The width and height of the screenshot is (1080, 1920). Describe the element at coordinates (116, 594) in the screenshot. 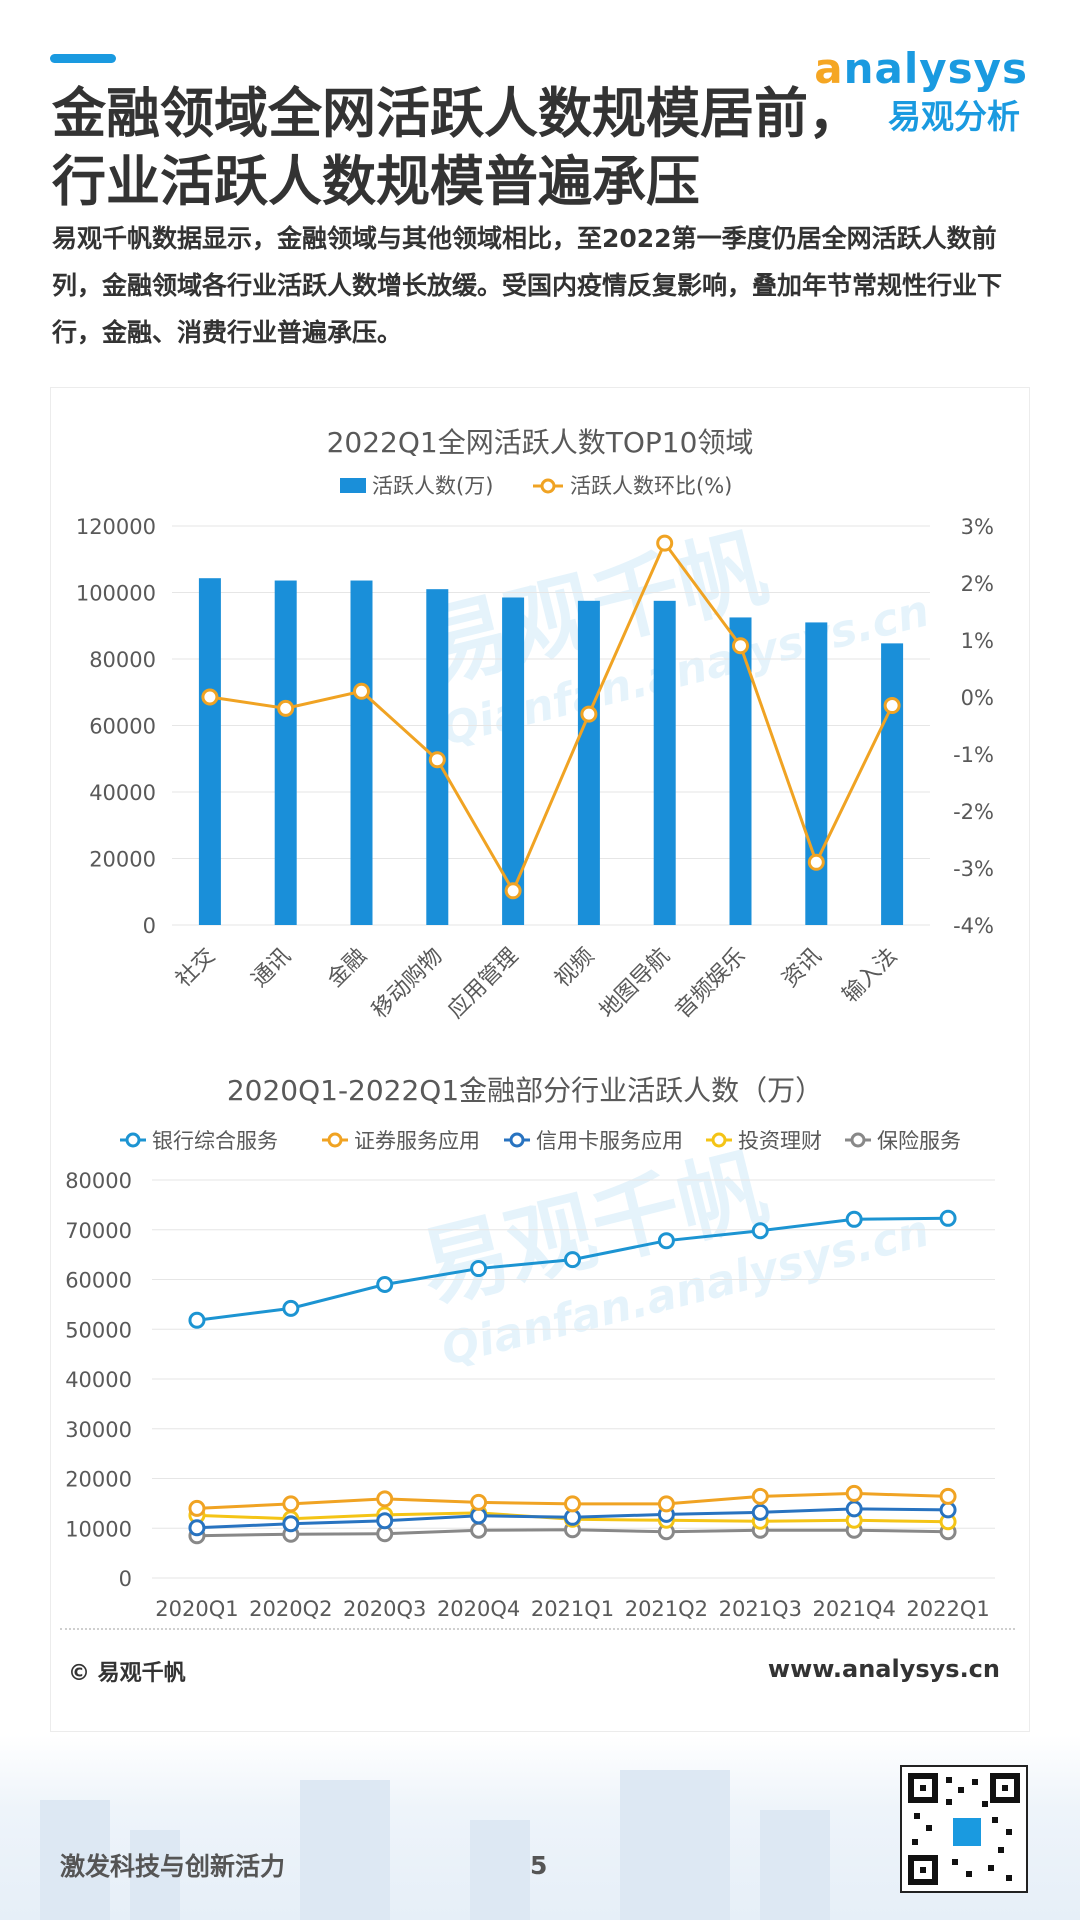

I see `chart1-ytick-left: 100000` at that location.